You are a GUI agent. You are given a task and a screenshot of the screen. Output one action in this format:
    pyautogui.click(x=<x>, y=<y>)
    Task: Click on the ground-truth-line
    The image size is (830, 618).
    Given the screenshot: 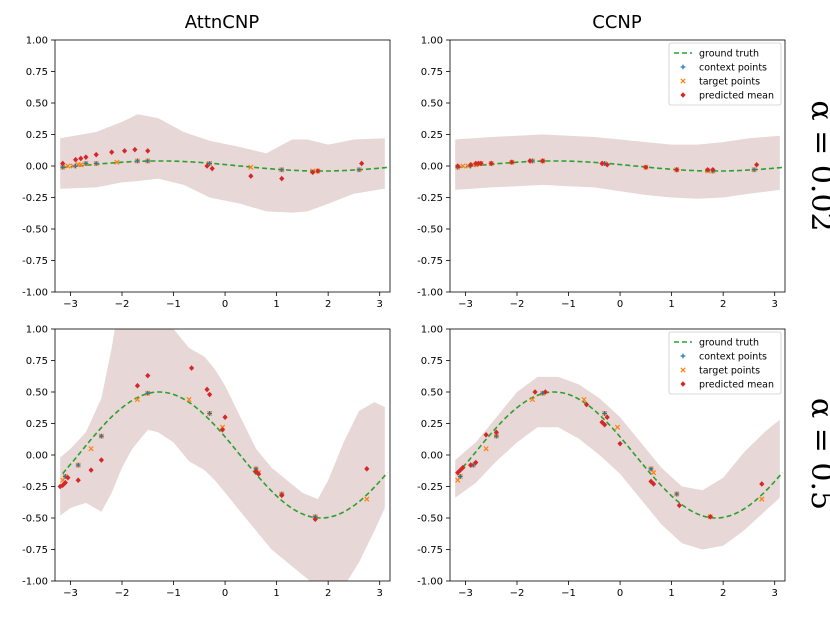 What is the action you would take?
    pyautogui.click(x=225, y=166)
    